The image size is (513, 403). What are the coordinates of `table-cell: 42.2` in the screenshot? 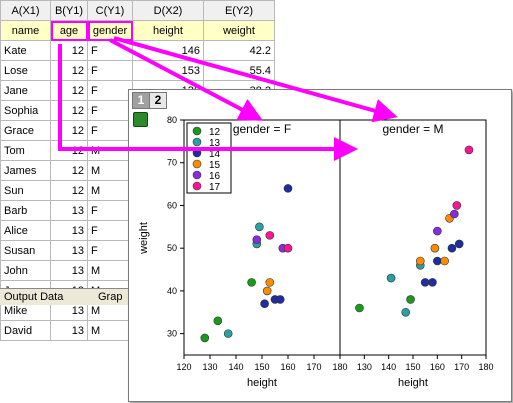 It's located at (239, 50).